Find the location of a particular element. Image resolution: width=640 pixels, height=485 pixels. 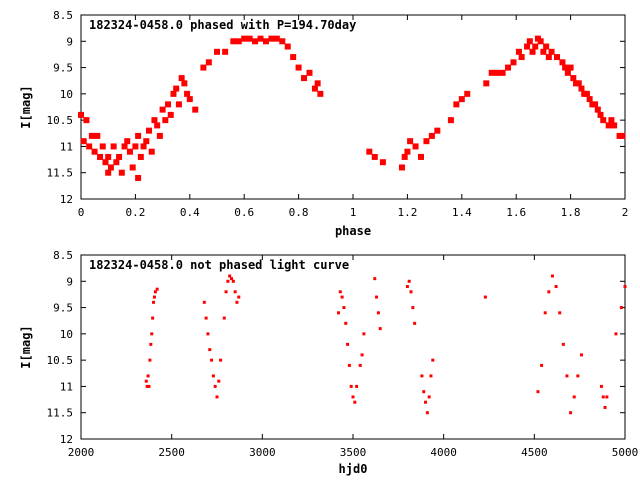

x-tick-label: 0 is located at coordinates (81, 212).